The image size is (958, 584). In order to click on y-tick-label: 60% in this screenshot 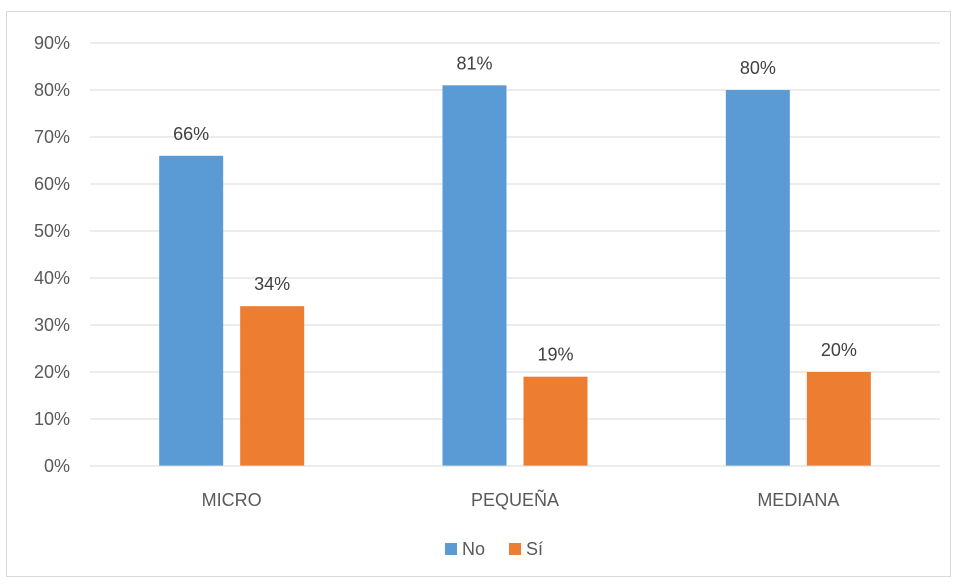, I will do `click(52, 184)`.